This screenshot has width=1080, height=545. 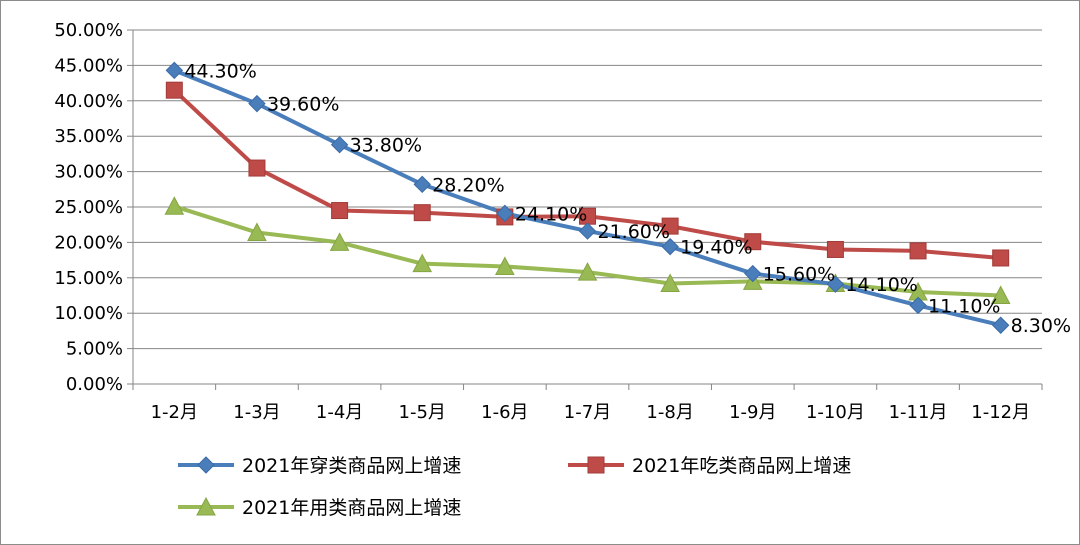 I want to click on data-label: 44.30%, so click(x=220, y=71).